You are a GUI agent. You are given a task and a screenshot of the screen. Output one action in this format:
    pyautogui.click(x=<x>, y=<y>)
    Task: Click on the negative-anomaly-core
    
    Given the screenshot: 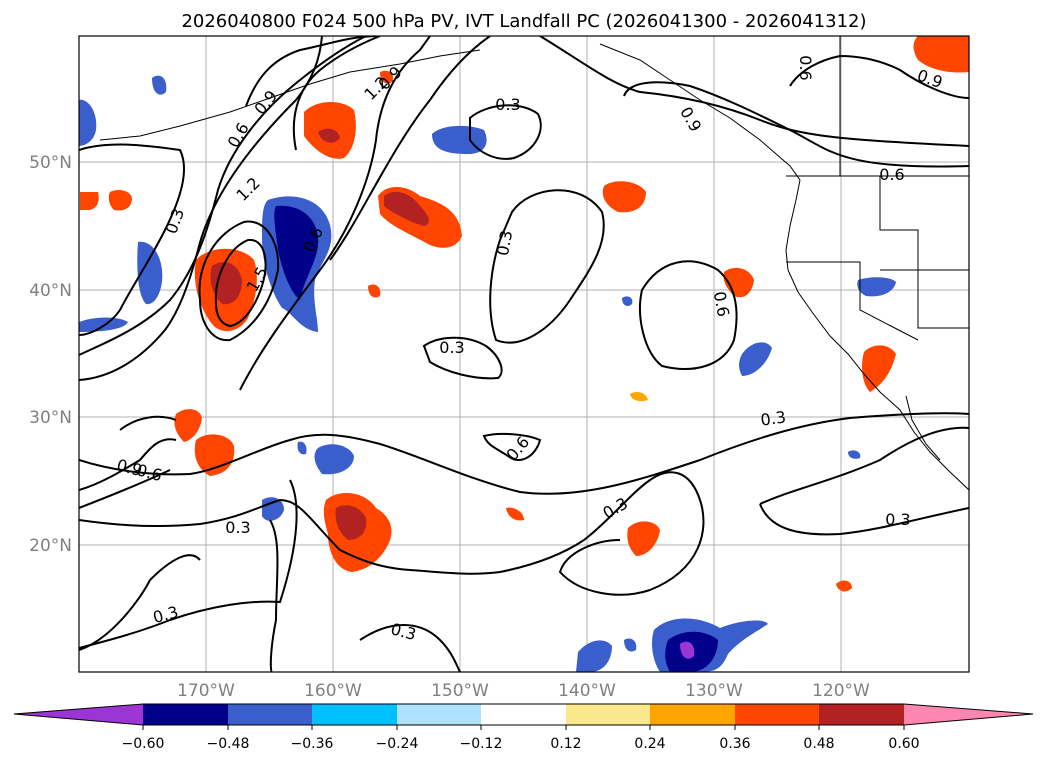 What is the action you would take?
    pyautogui.click(x=296, y=252)
    